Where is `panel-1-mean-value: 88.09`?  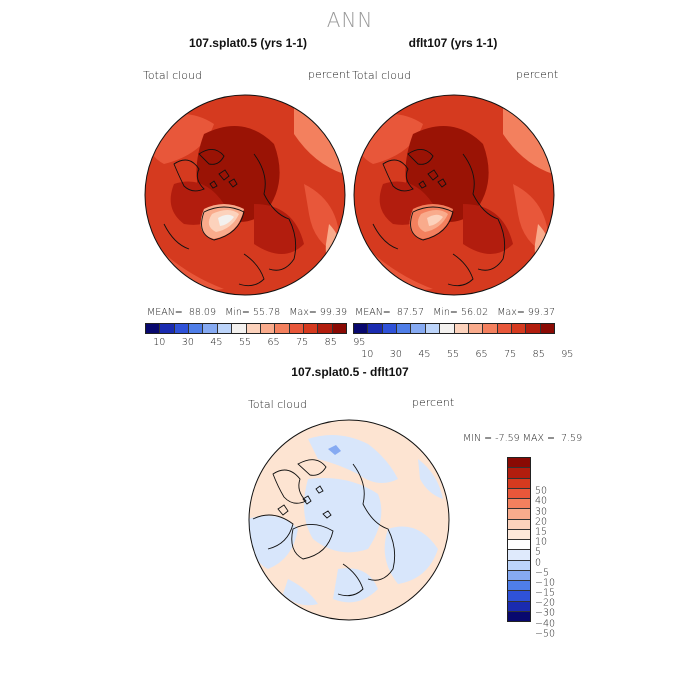
panel-1-mean-value: 88.09 is located at coordinates (202, 312).